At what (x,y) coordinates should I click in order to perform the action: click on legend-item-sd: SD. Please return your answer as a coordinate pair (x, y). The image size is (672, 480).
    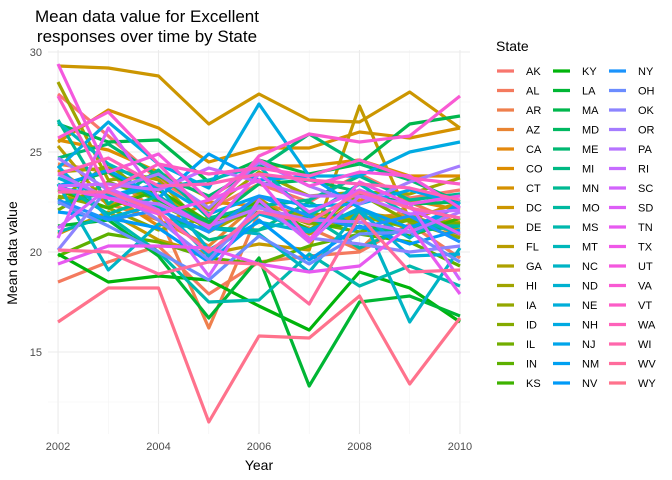
    Looking at the image, I should click on (631, 209).